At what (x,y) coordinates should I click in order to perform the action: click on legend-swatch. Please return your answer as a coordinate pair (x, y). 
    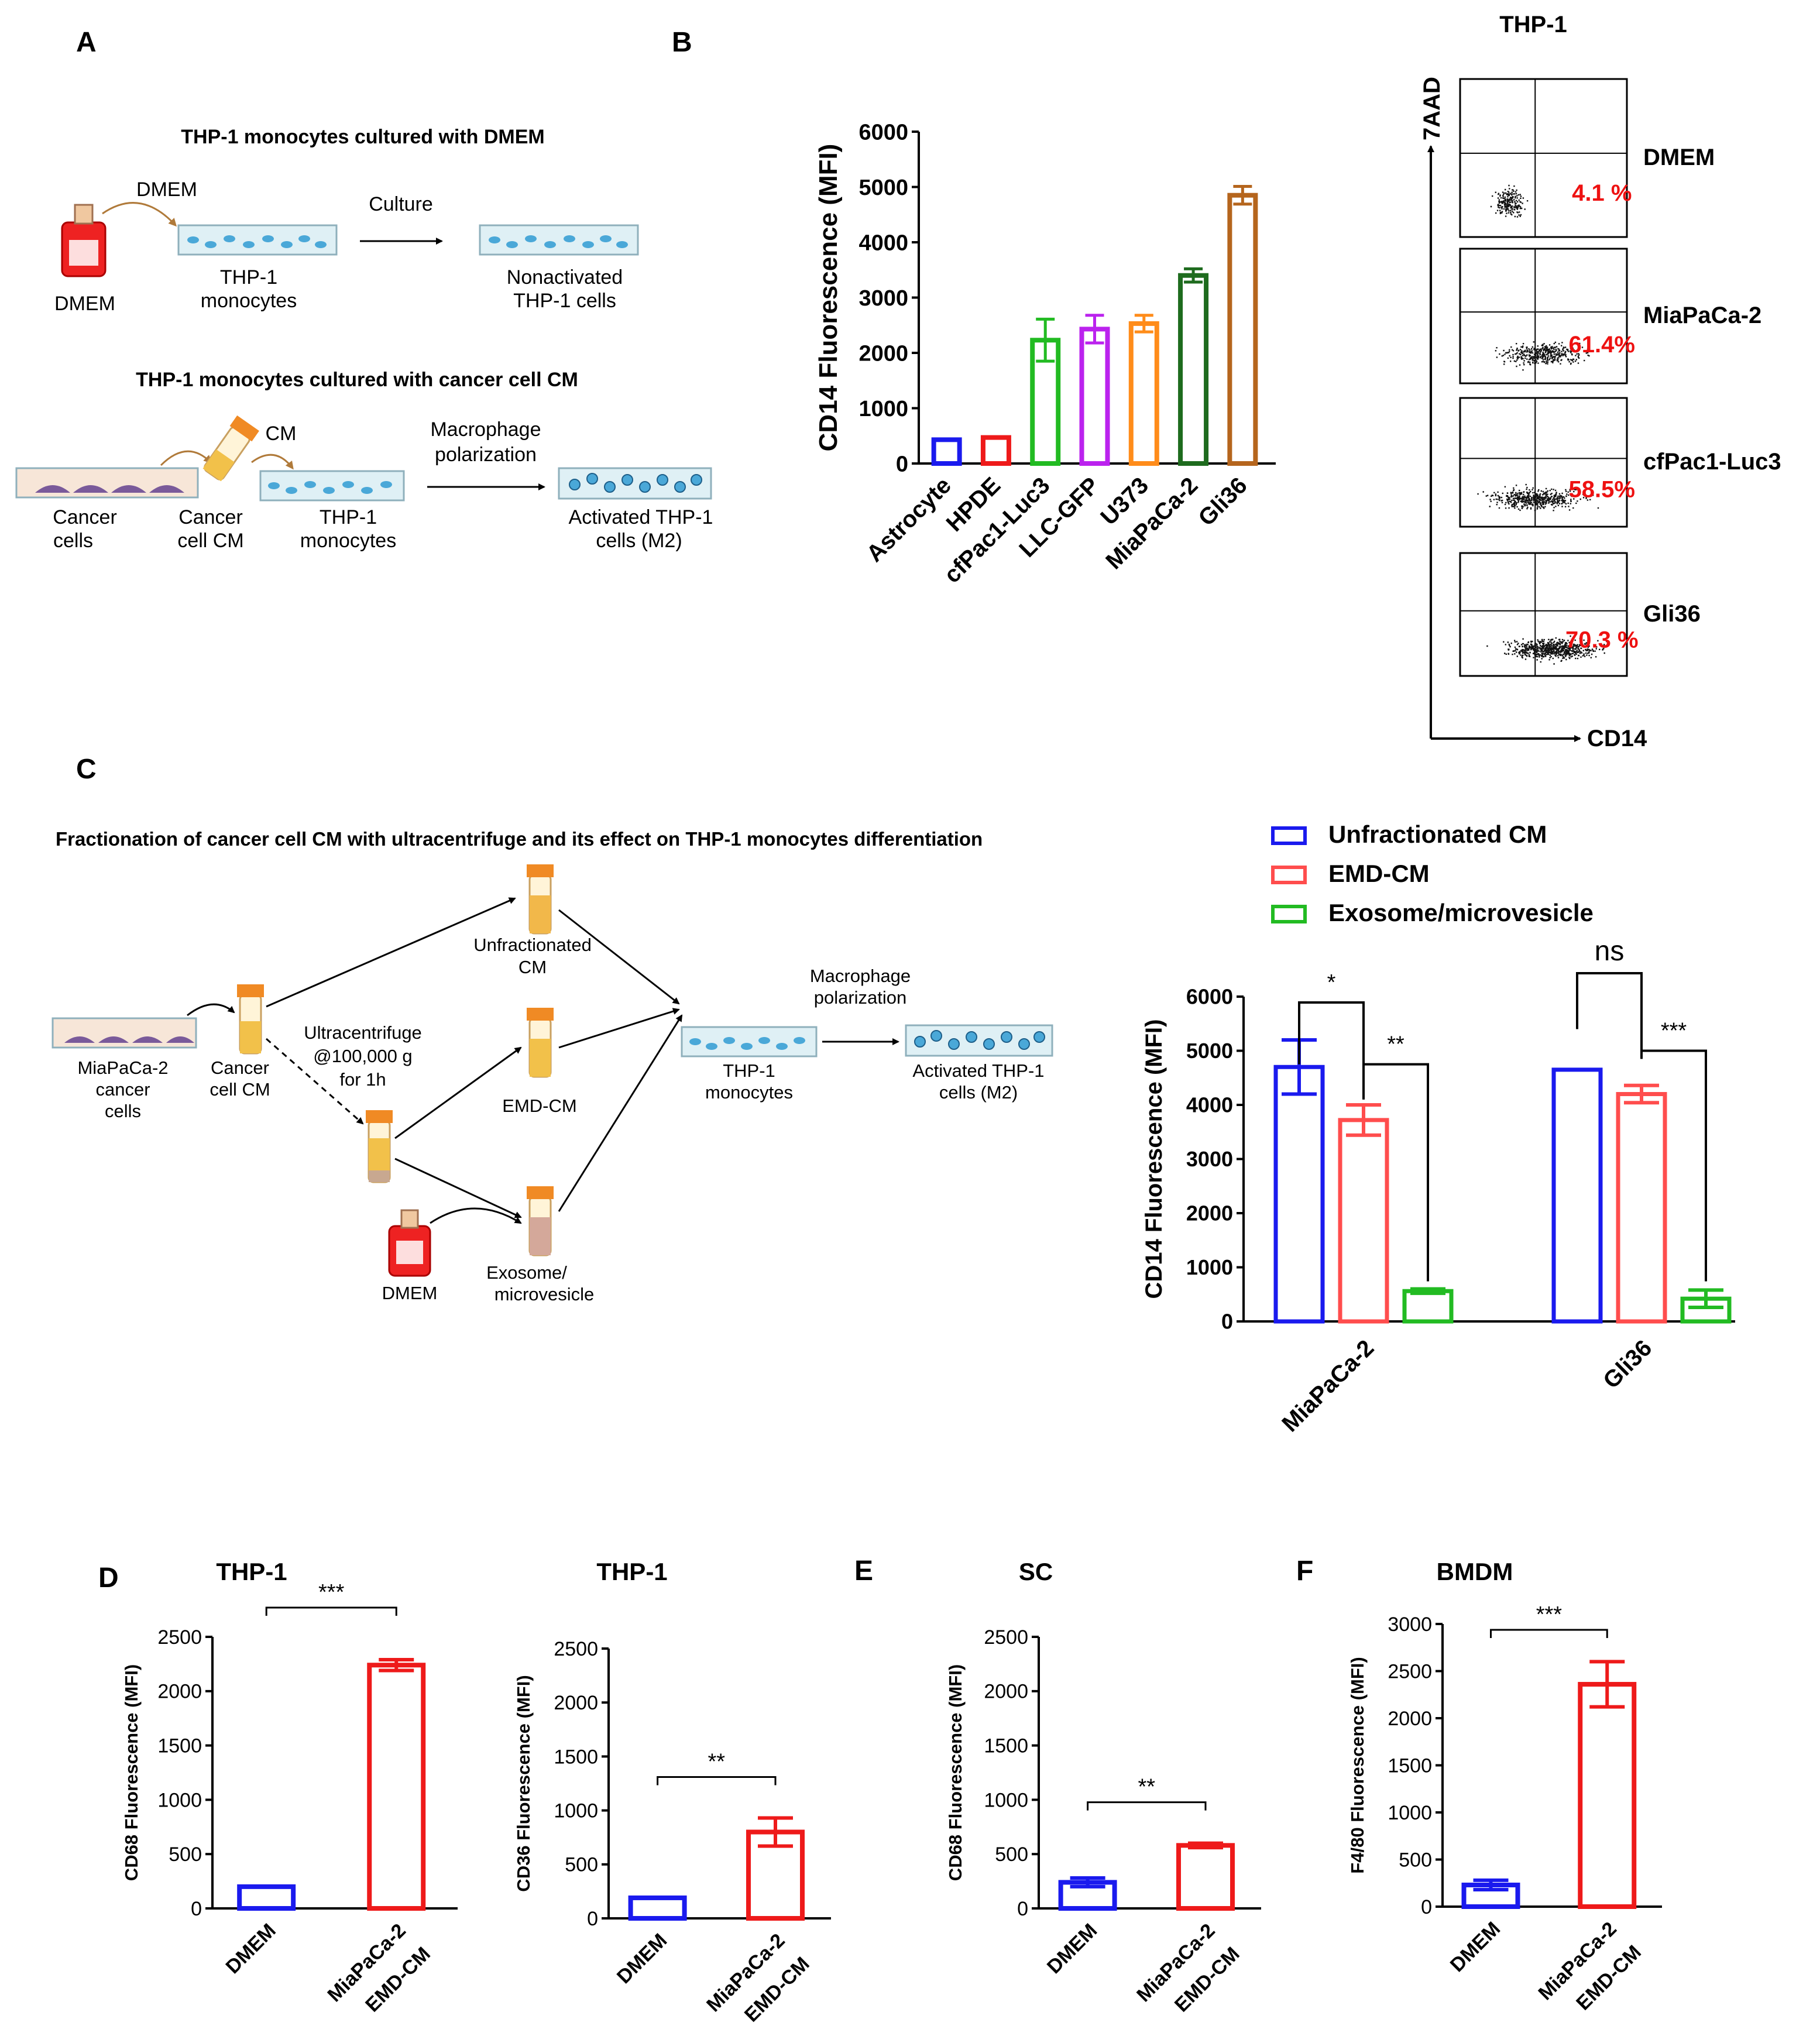
    Looking at the image, I should click on (1289, 914).